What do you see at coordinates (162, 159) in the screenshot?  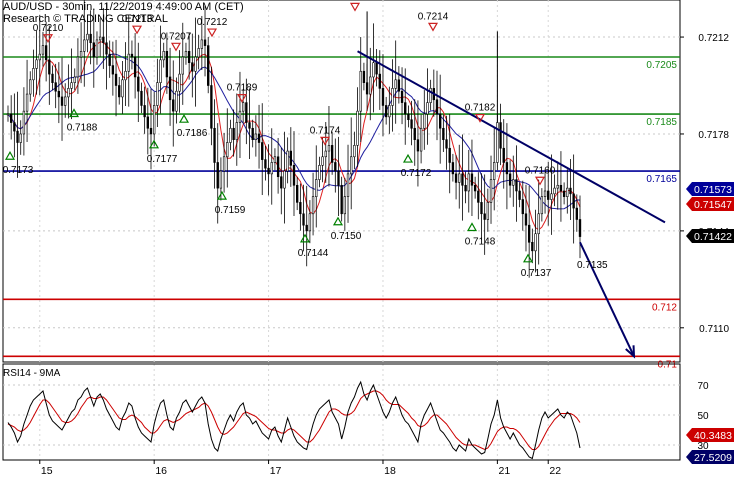 I see `pivot-label: 0.7177` at bounding box center [162, 159].